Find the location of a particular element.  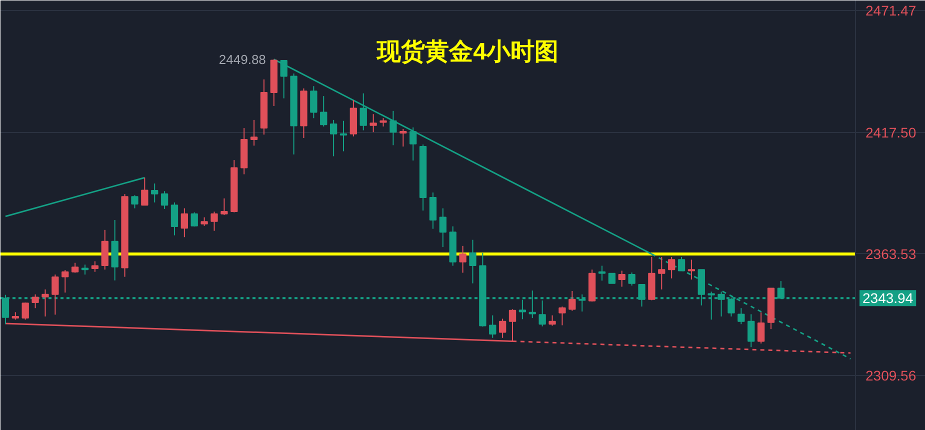

ref-line-label: 2343.94 is located at coordinates (888, 298).